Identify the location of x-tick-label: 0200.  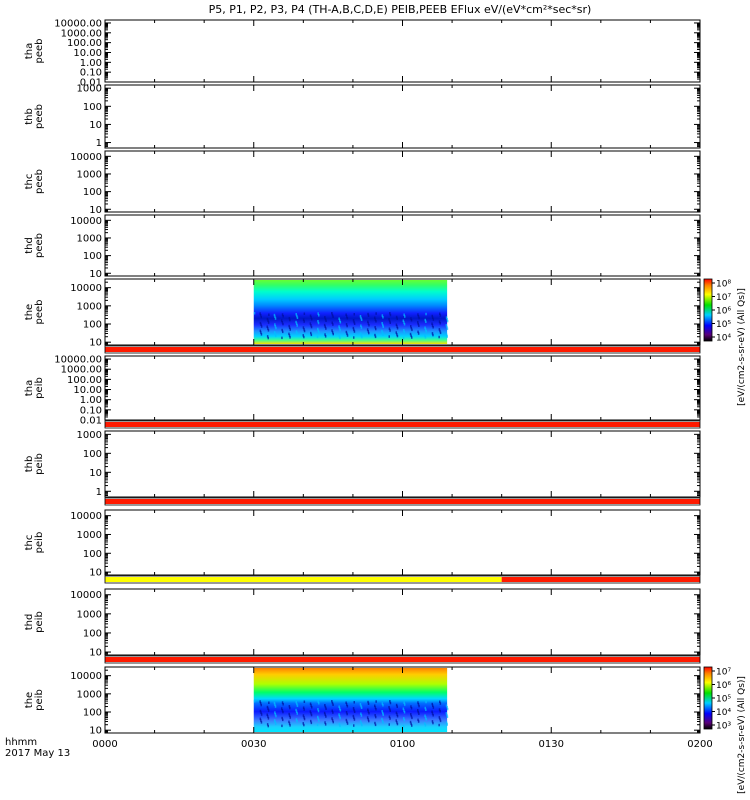
(699, 744).